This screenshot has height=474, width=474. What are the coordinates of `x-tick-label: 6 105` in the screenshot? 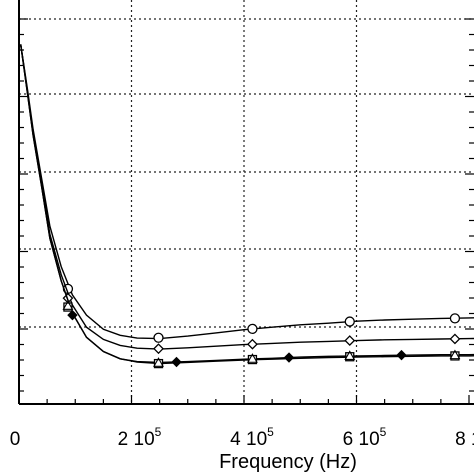 It's located at (365, 437).